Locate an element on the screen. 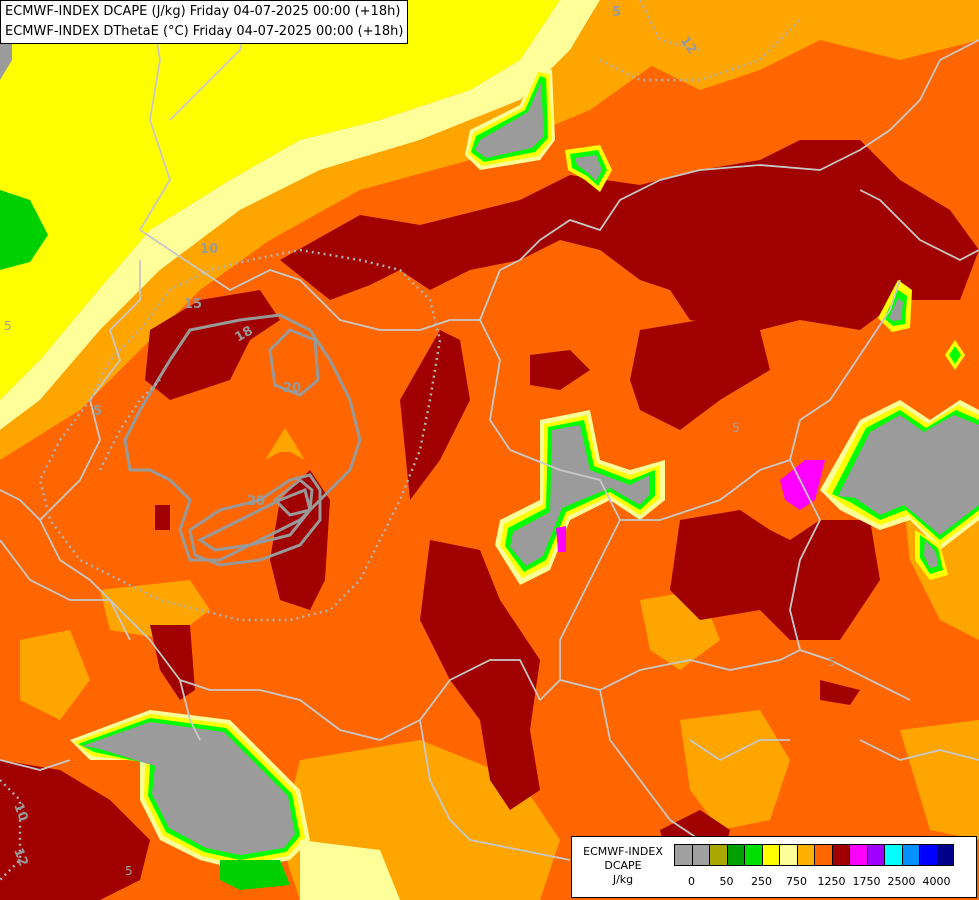  gray-region-east-small is located at coordinates (940, 460).